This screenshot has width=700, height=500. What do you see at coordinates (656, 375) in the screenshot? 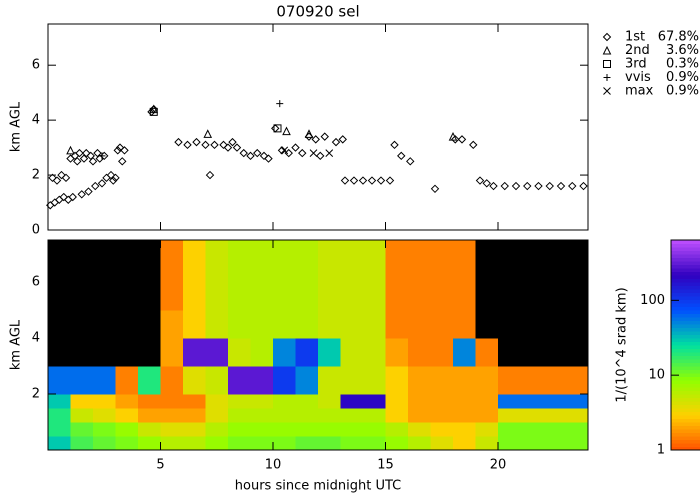
I see `colorbar-tick-label: 10` at bounding box center [656, 375].